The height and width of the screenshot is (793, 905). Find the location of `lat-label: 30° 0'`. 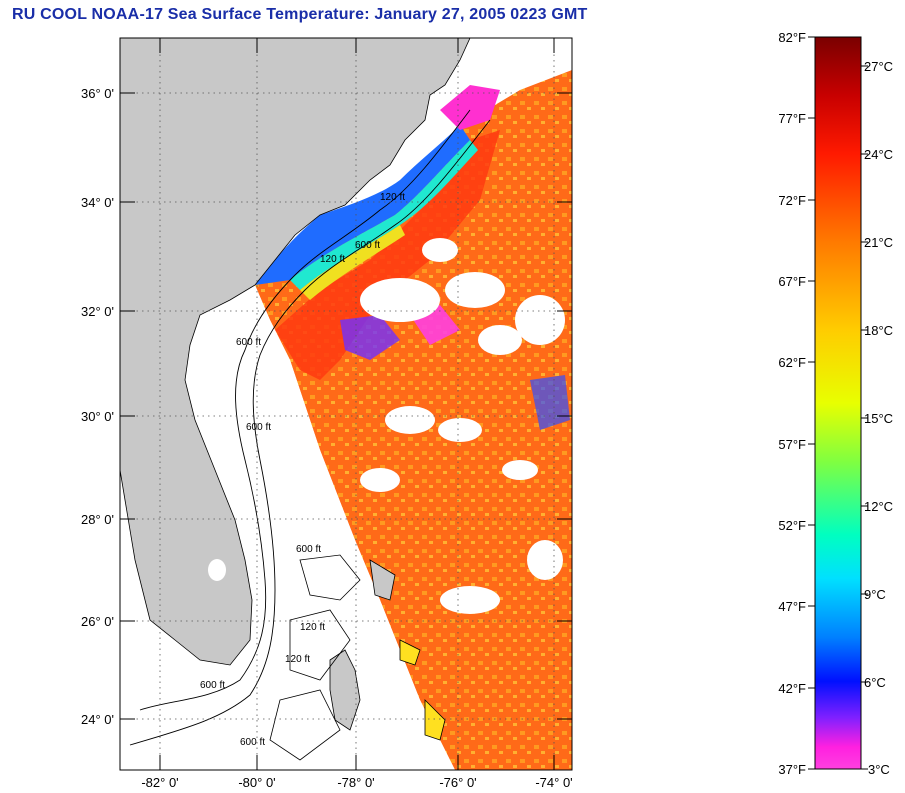

lat-label: 30° 0' is located at coordinates (97, 416).